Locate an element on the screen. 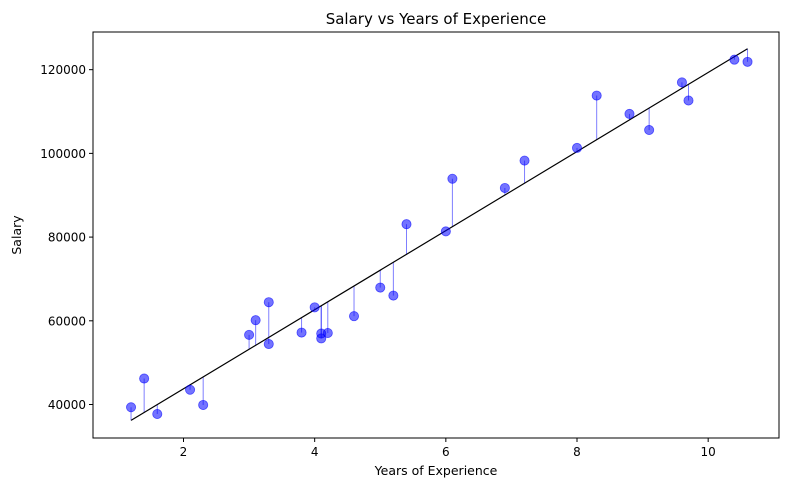 Image resolution: width=790 pixels, height=490 pixels. y-tick-label: 80000 is located at coordinates (67, 238).